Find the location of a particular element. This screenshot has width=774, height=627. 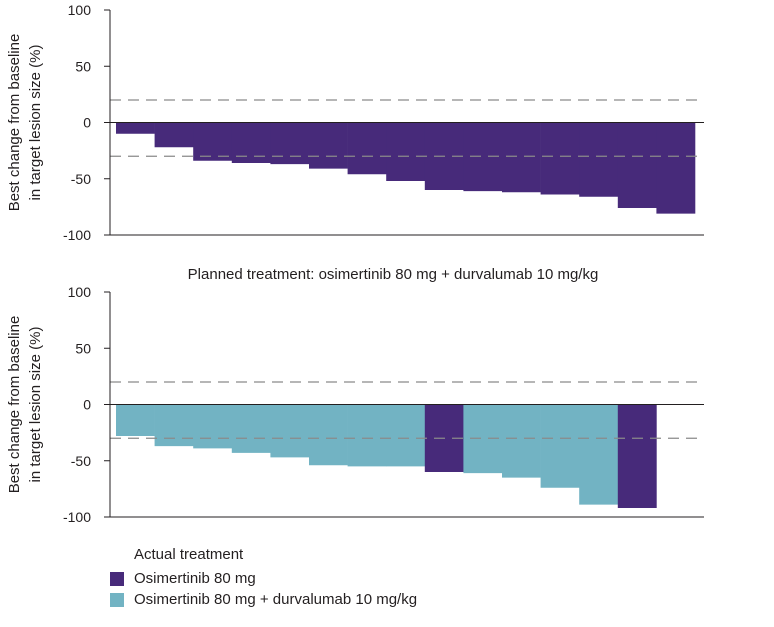

legend-item-combination: Osimertinib 80 mg + durvalumab 10 mg/kg is located at coordinates (335, 599).